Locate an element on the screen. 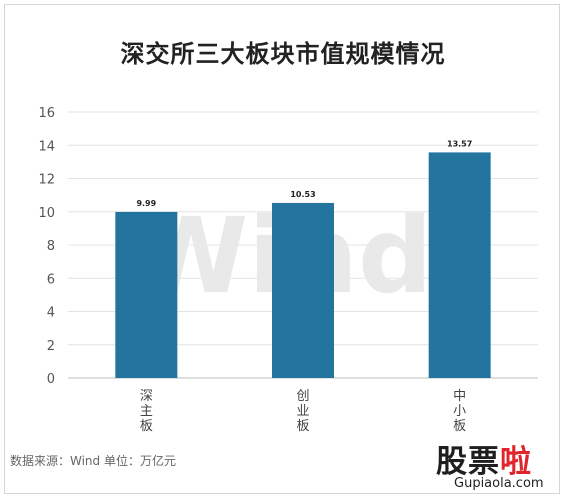  site-stamp: 股票啦 Gupiaola.com is located at coordinates (499, 466).